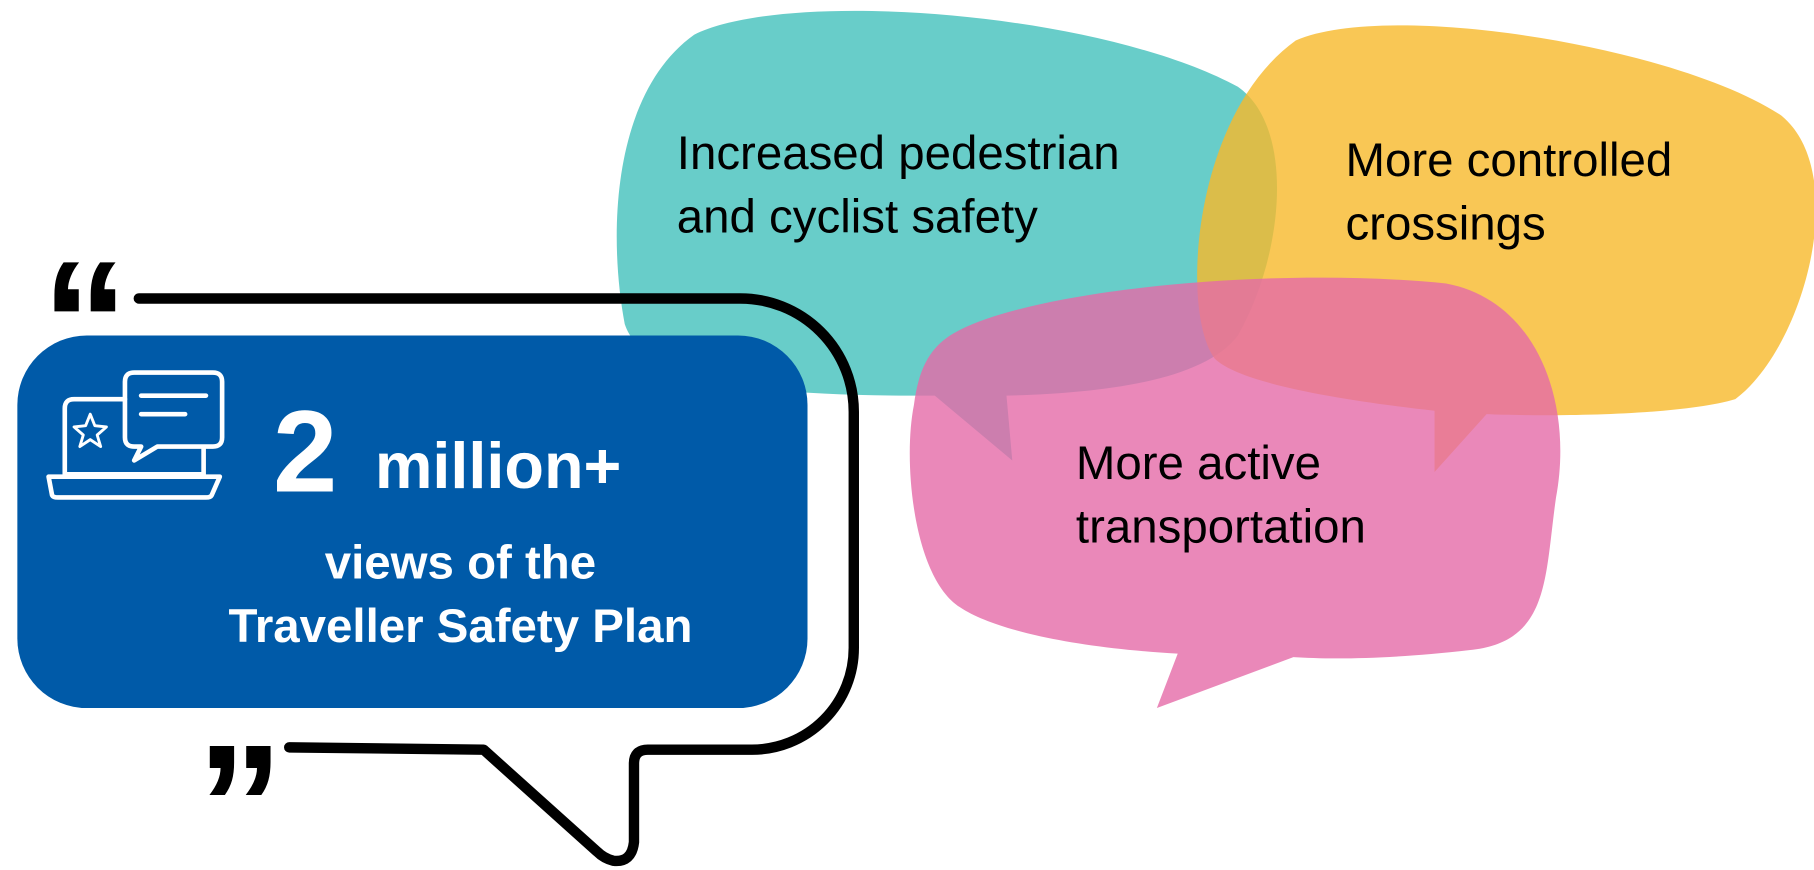  I want to click on bubble-text: More controlled, so click(1508, 160).